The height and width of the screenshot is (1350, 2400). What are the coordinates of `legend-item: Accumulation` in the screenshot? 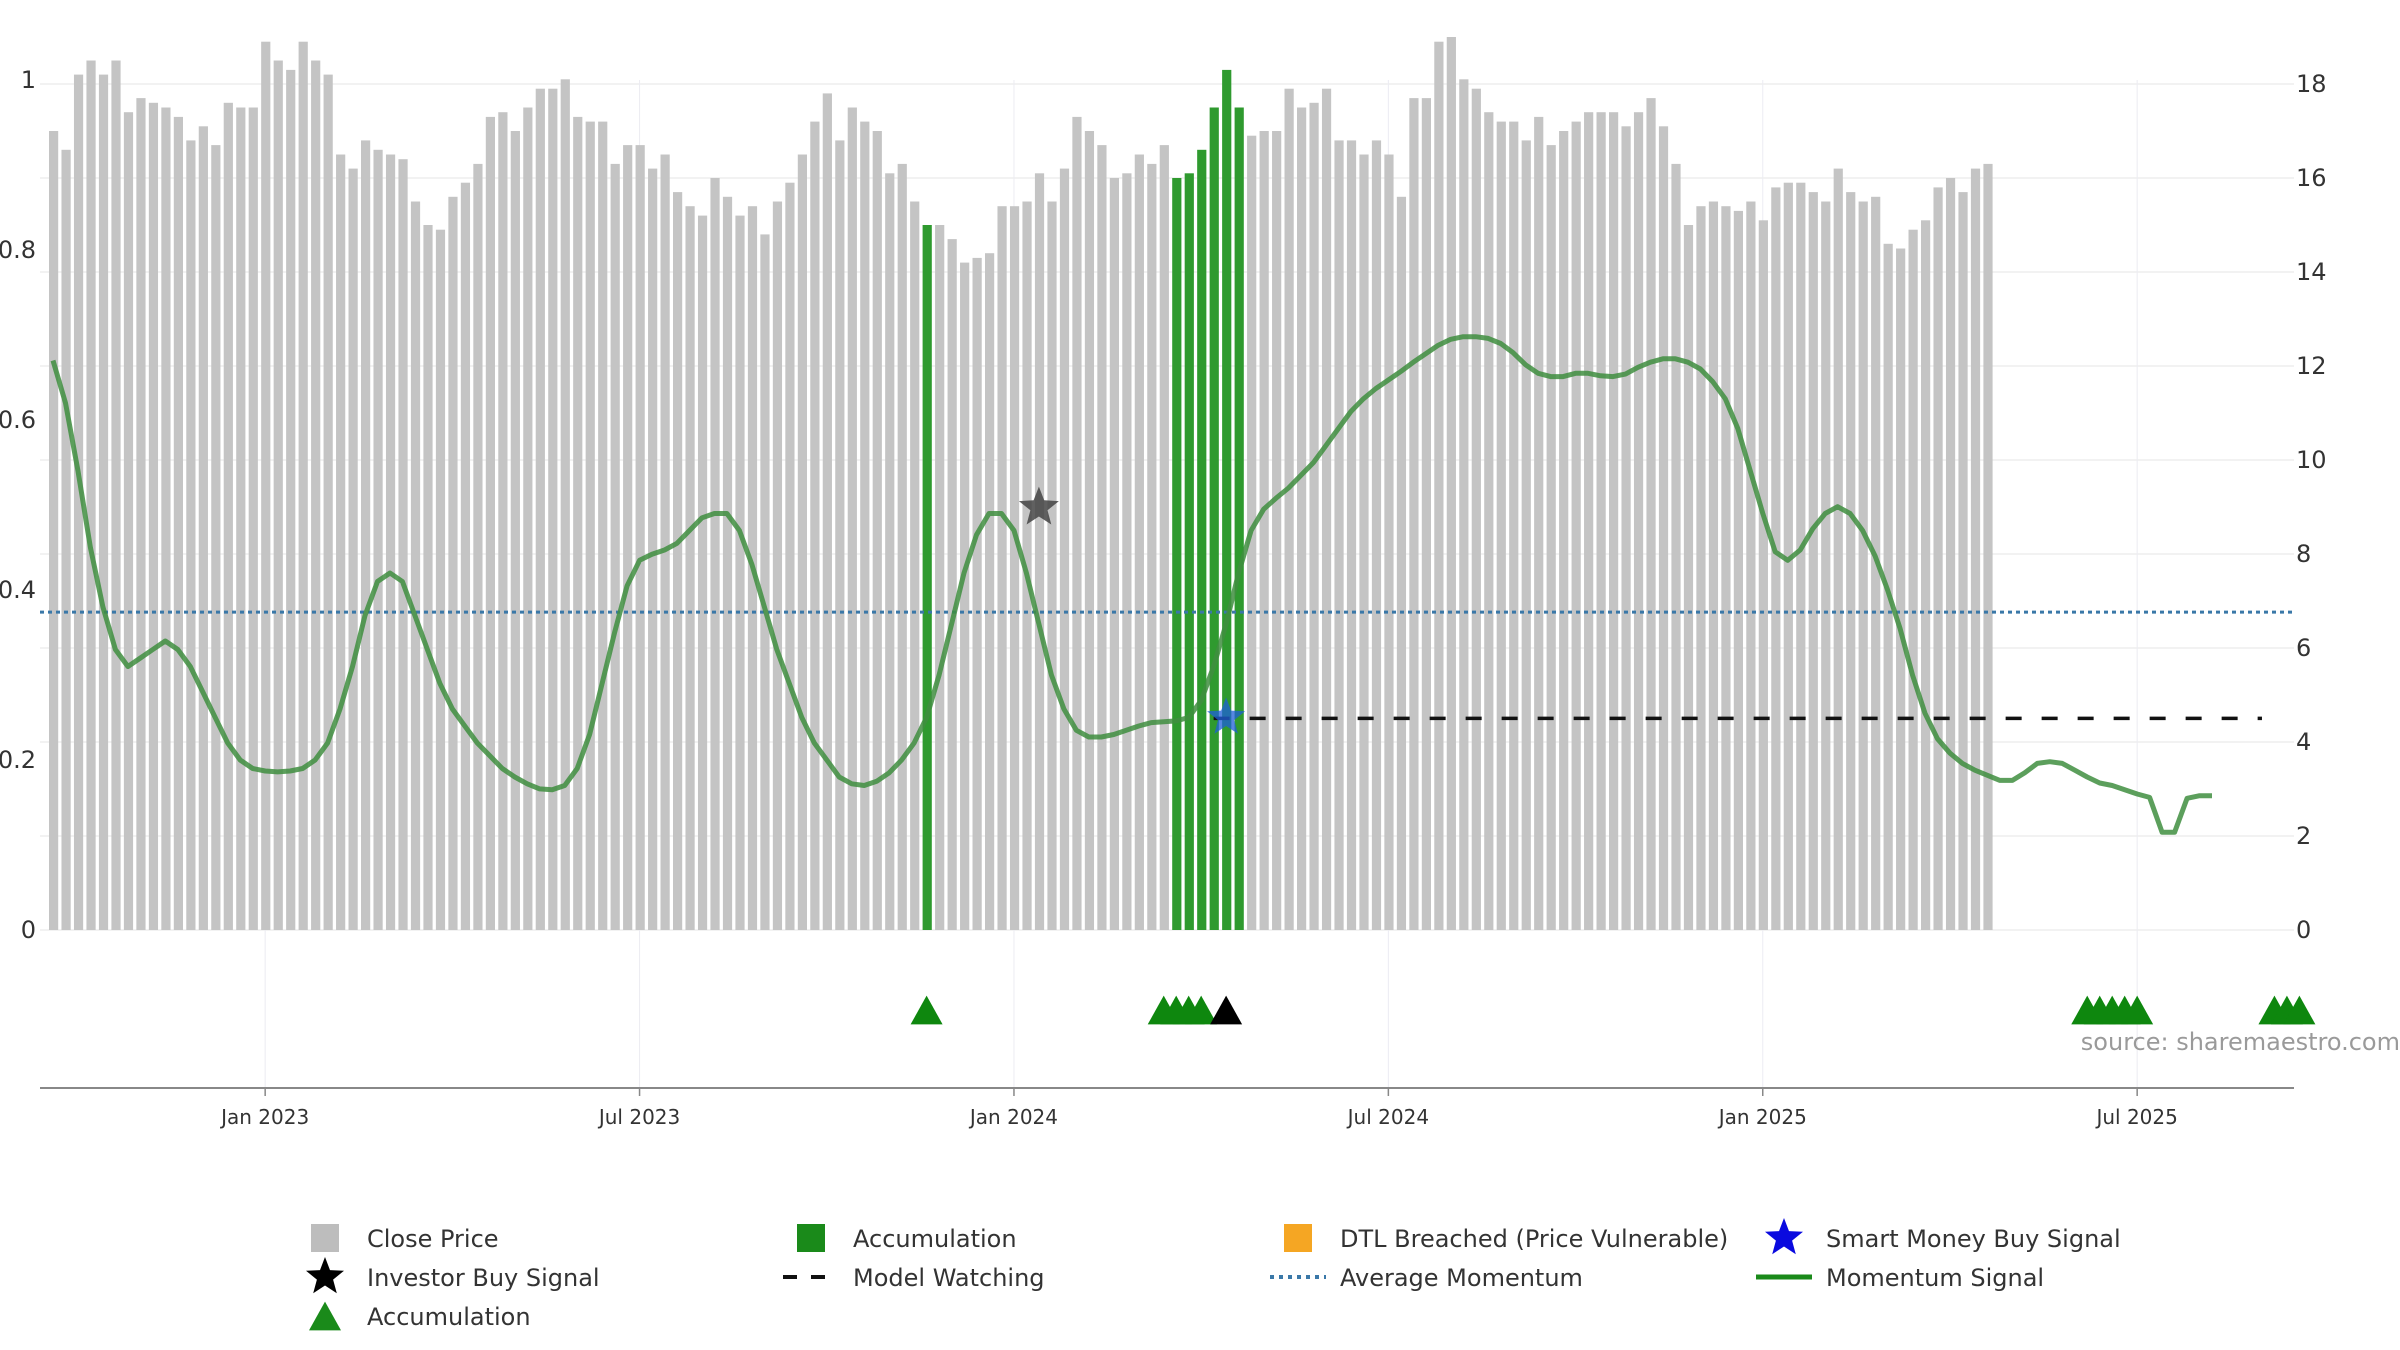 It's located at (420, 1316).